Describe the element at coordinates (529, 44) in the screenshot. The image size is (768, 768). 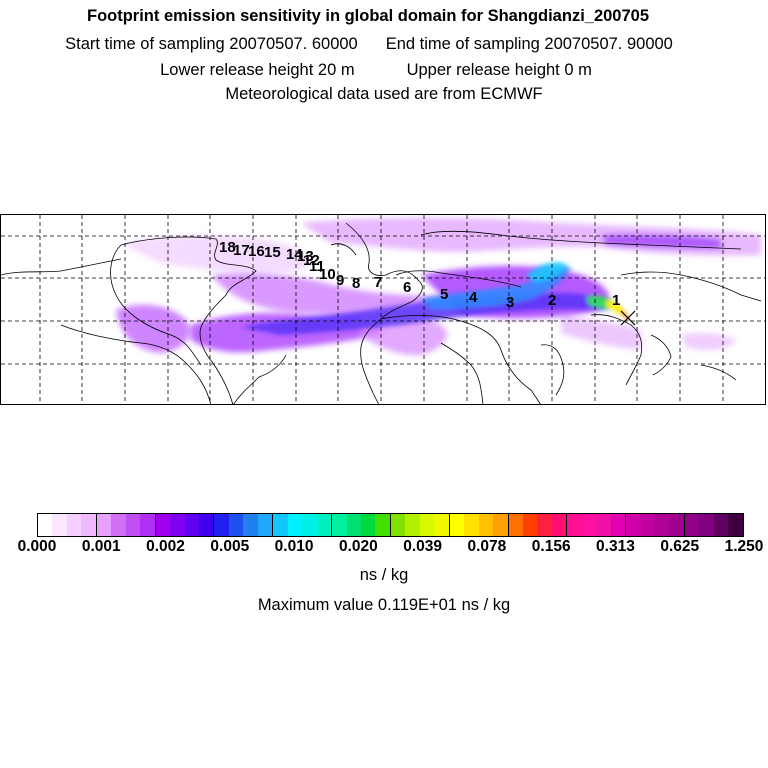
I see `end-time-label: End time of sampling 20070507. 90000` at that location.